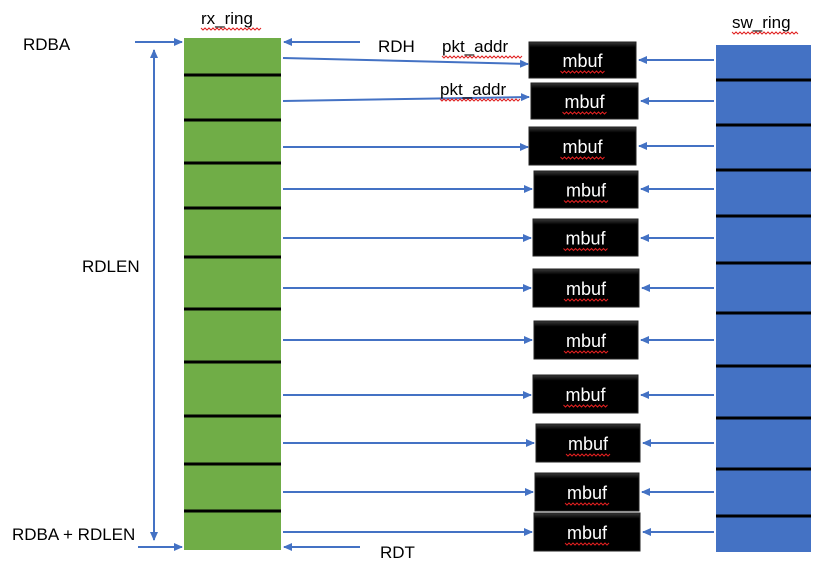 This screenshot has height=570, width=833. What do you see at coordinates (475, 46) in the screenshot?
I see `pkt-addr-label-1: pkt_addr` at bounding box center [475, 46].